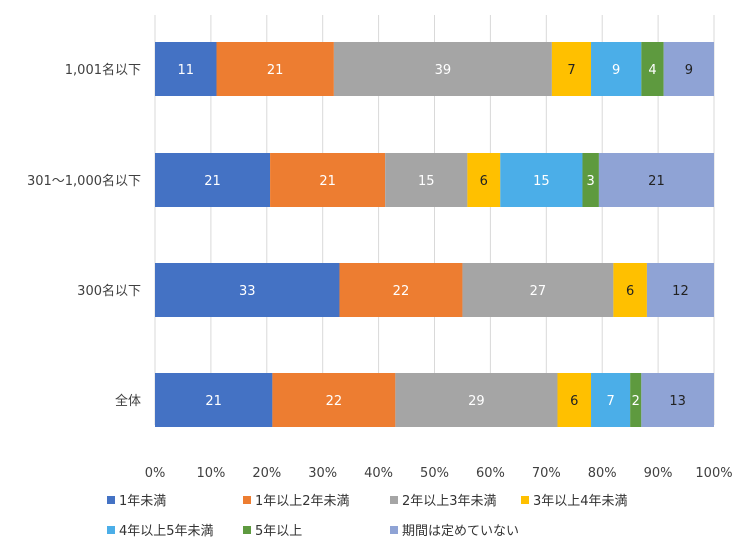 Image resolution: width=750 pixels, height=550 pixels. What do you see at coordinates (490, 473) in the screenshot?
I see `x-tick-label: 60%` at bounding box center [490, 473].